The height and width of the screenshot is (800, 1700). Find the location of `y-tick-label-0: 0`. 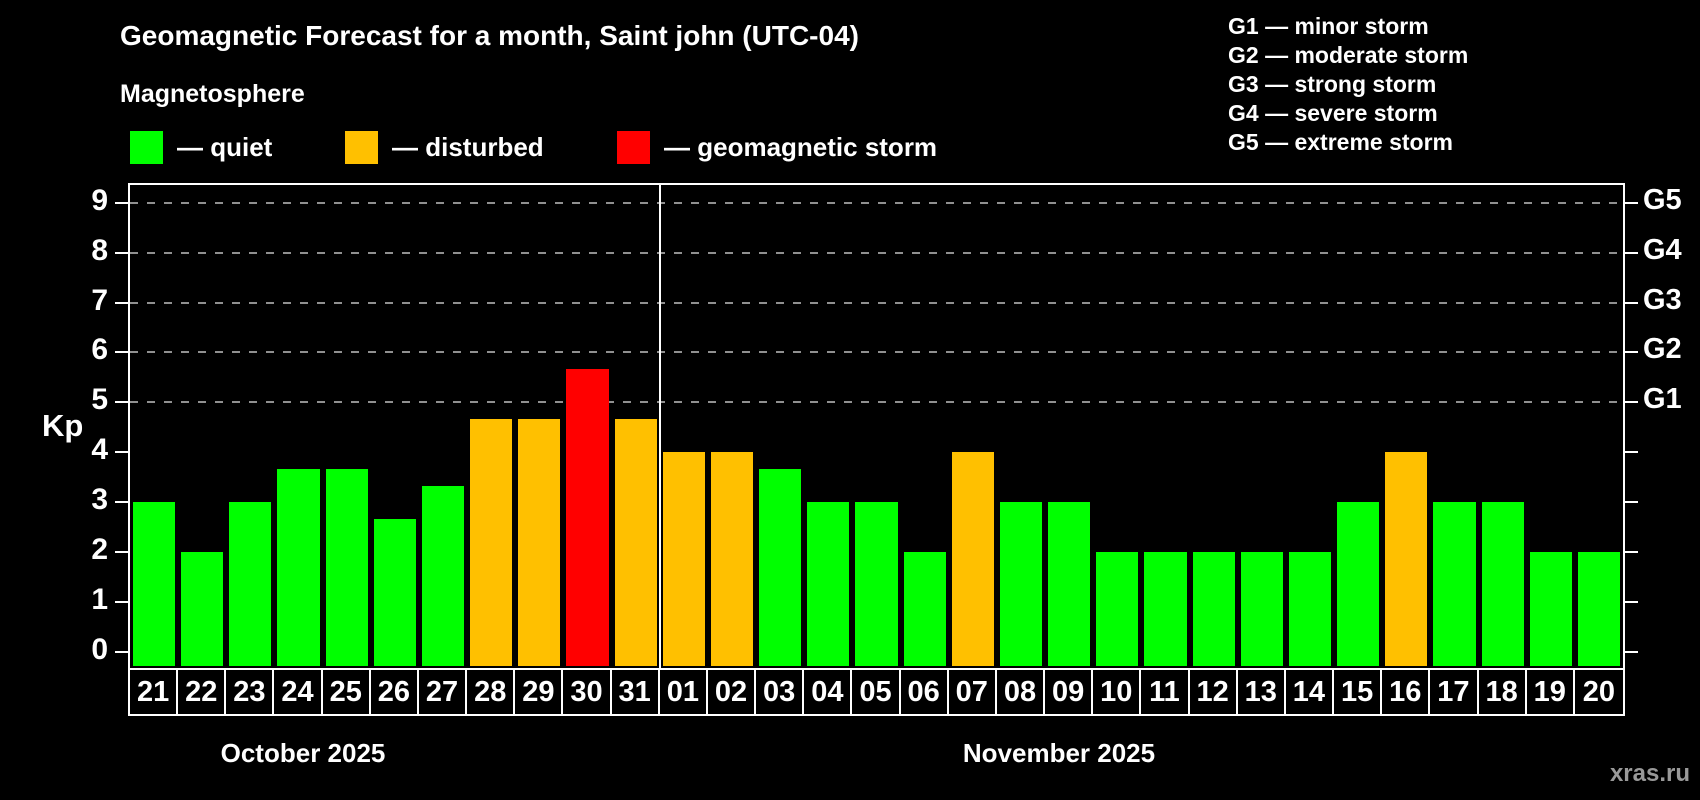

y-tick-label-0: 0 is located at coordinates (99, 649).